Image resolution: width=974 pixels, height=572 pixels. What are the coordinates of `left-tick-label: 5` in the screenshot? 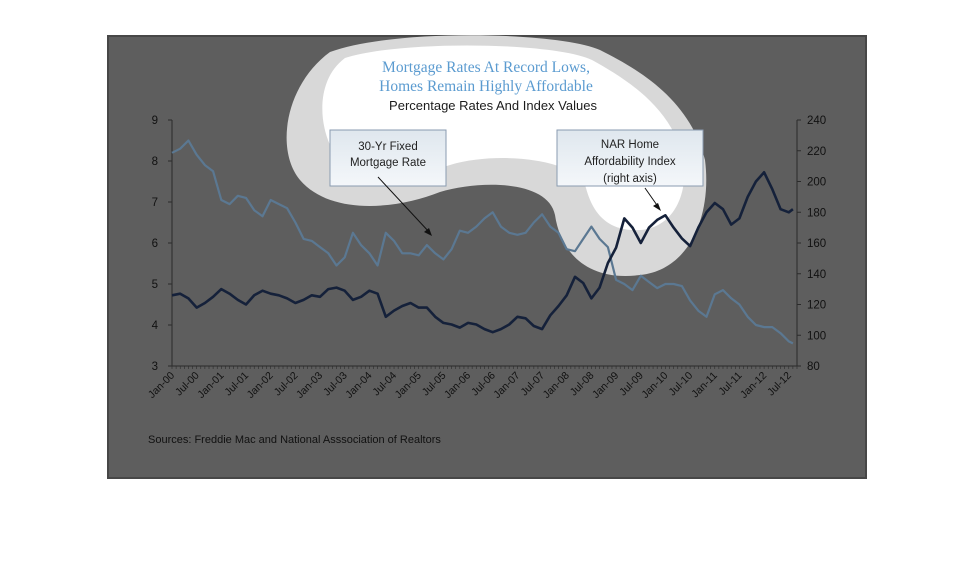 It's located at (155, 285).